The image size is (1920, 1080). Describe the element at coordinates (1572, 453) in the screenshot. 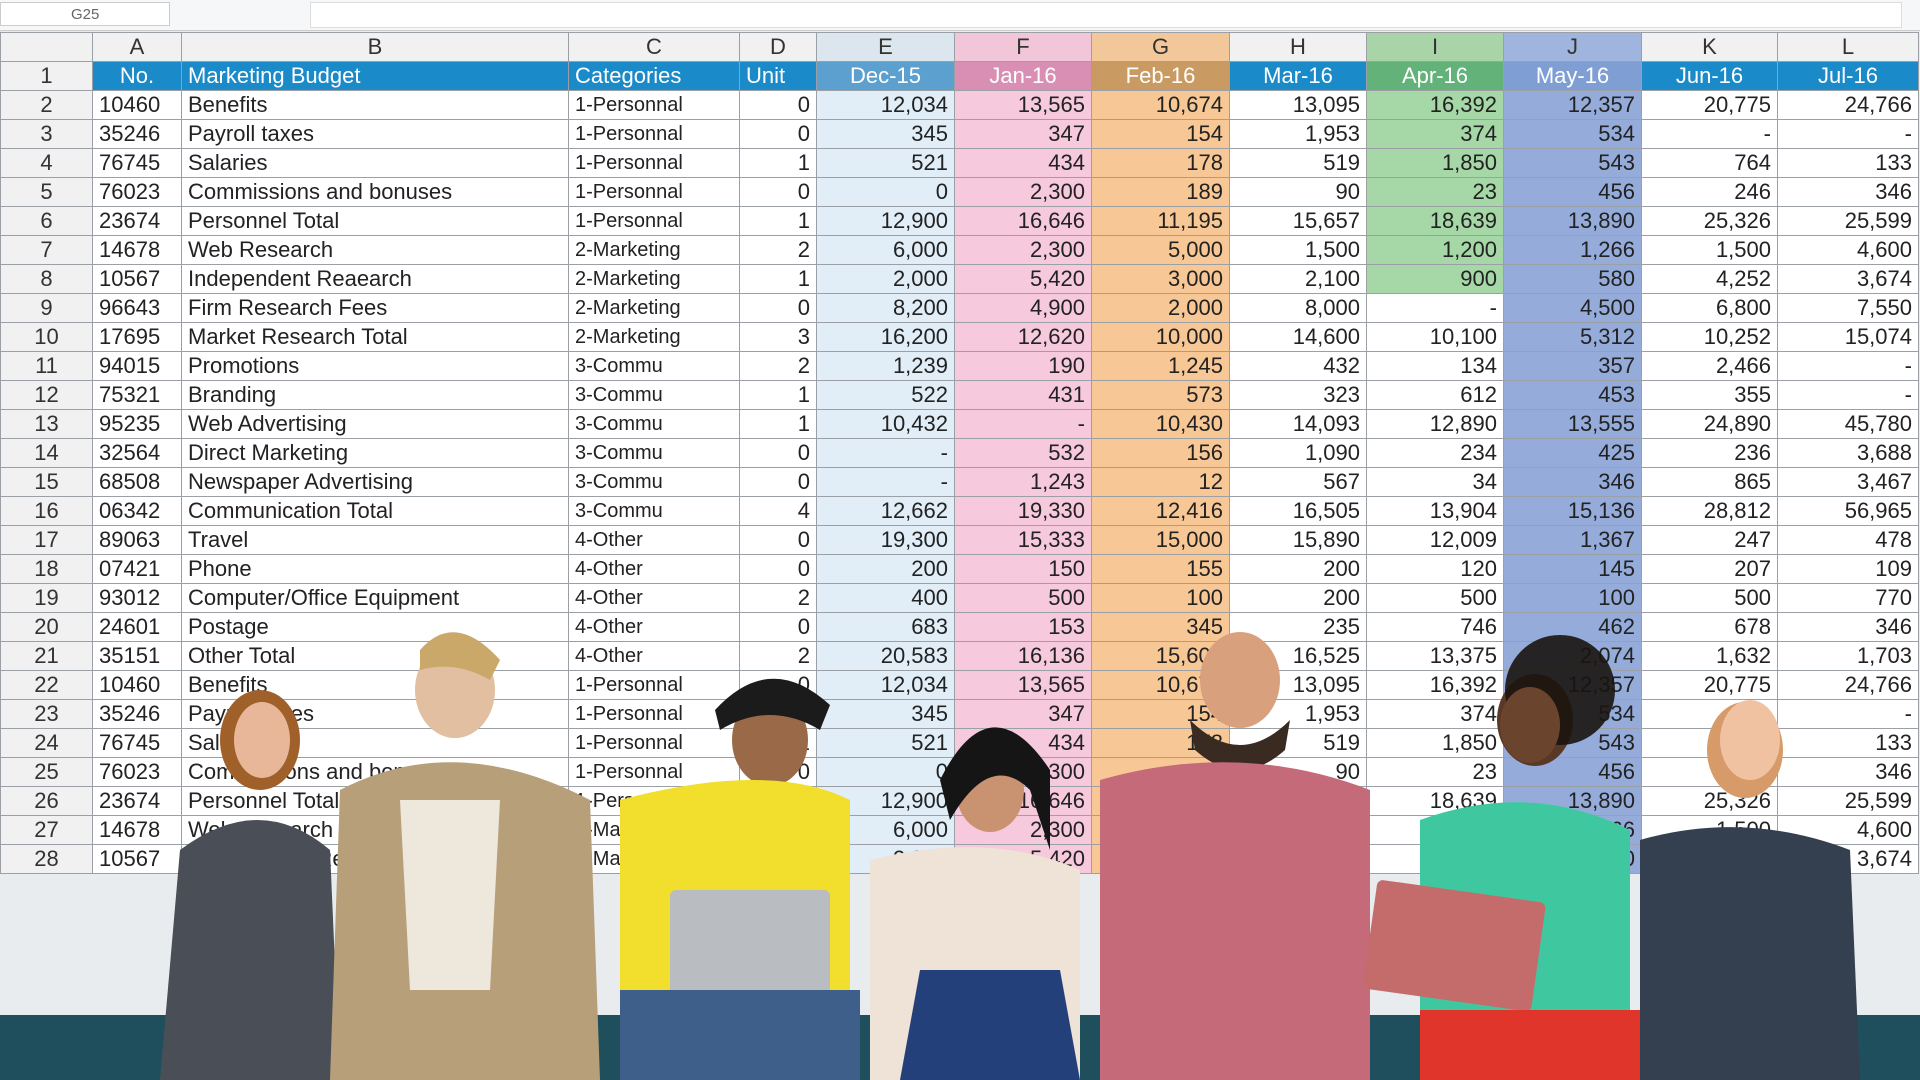

I see `cell: 425` at that location.